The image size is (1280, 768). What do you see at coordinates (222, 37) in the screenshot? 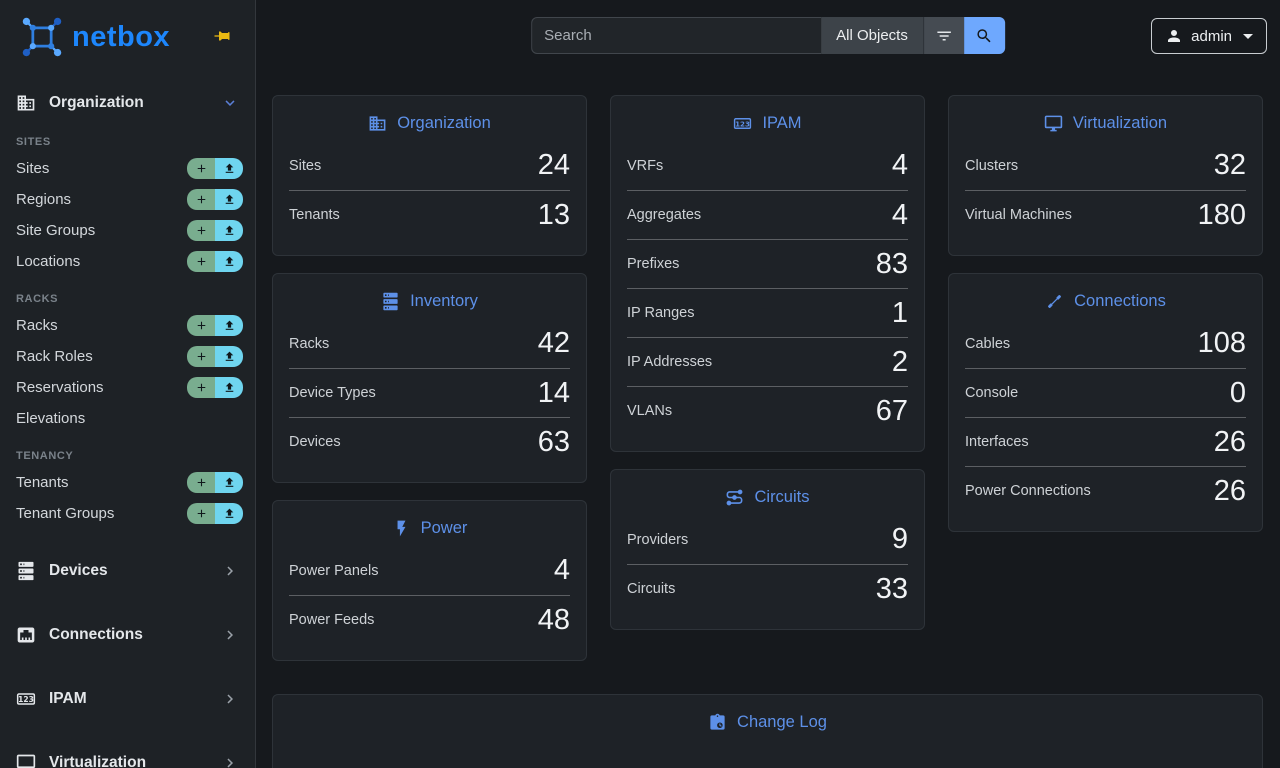
I see `pin-sidebar-button` at bounding box center [222, 37].